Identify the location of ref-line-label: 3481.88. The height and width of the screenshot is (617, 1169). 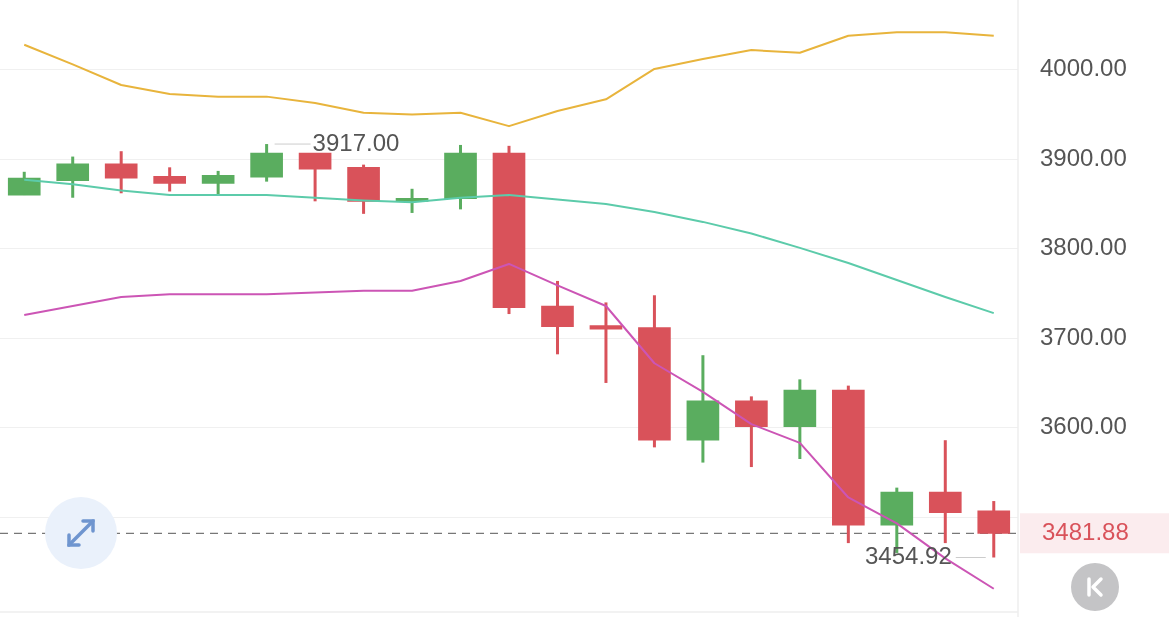
(1085, 531).